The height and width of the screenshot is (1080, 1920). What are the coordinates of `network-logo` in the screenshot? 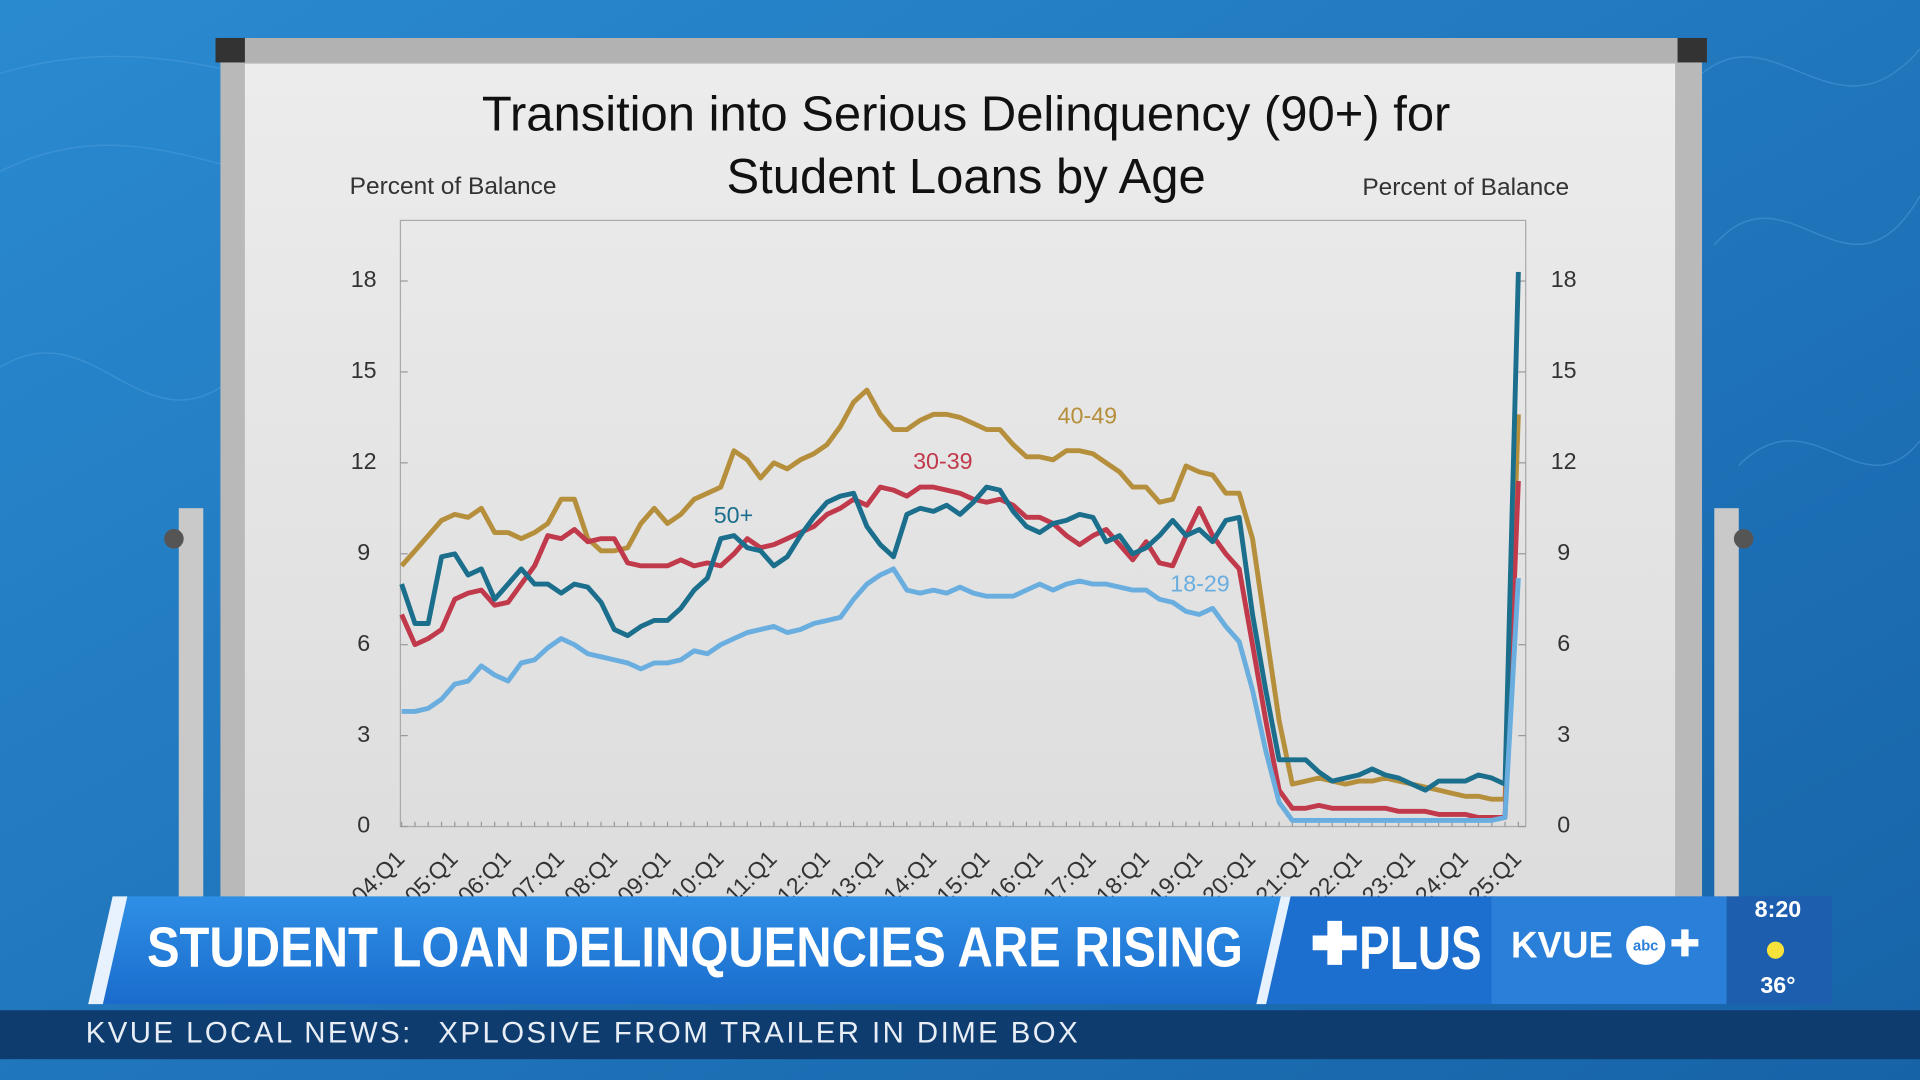 It's located at (1646, 945).